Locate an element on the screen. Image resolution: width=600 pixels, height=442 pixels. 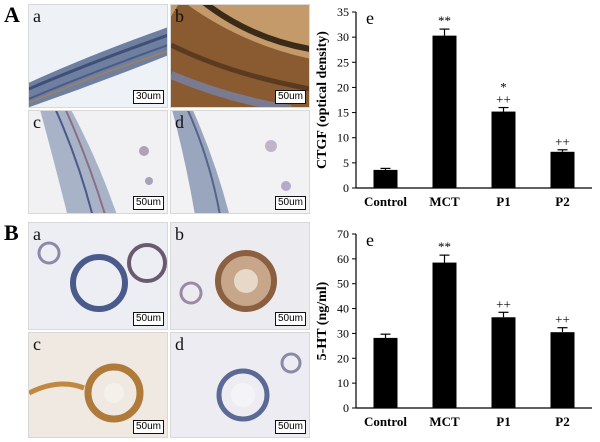
micrograph-a-a: a 30um is located at coordinates (98, 56).